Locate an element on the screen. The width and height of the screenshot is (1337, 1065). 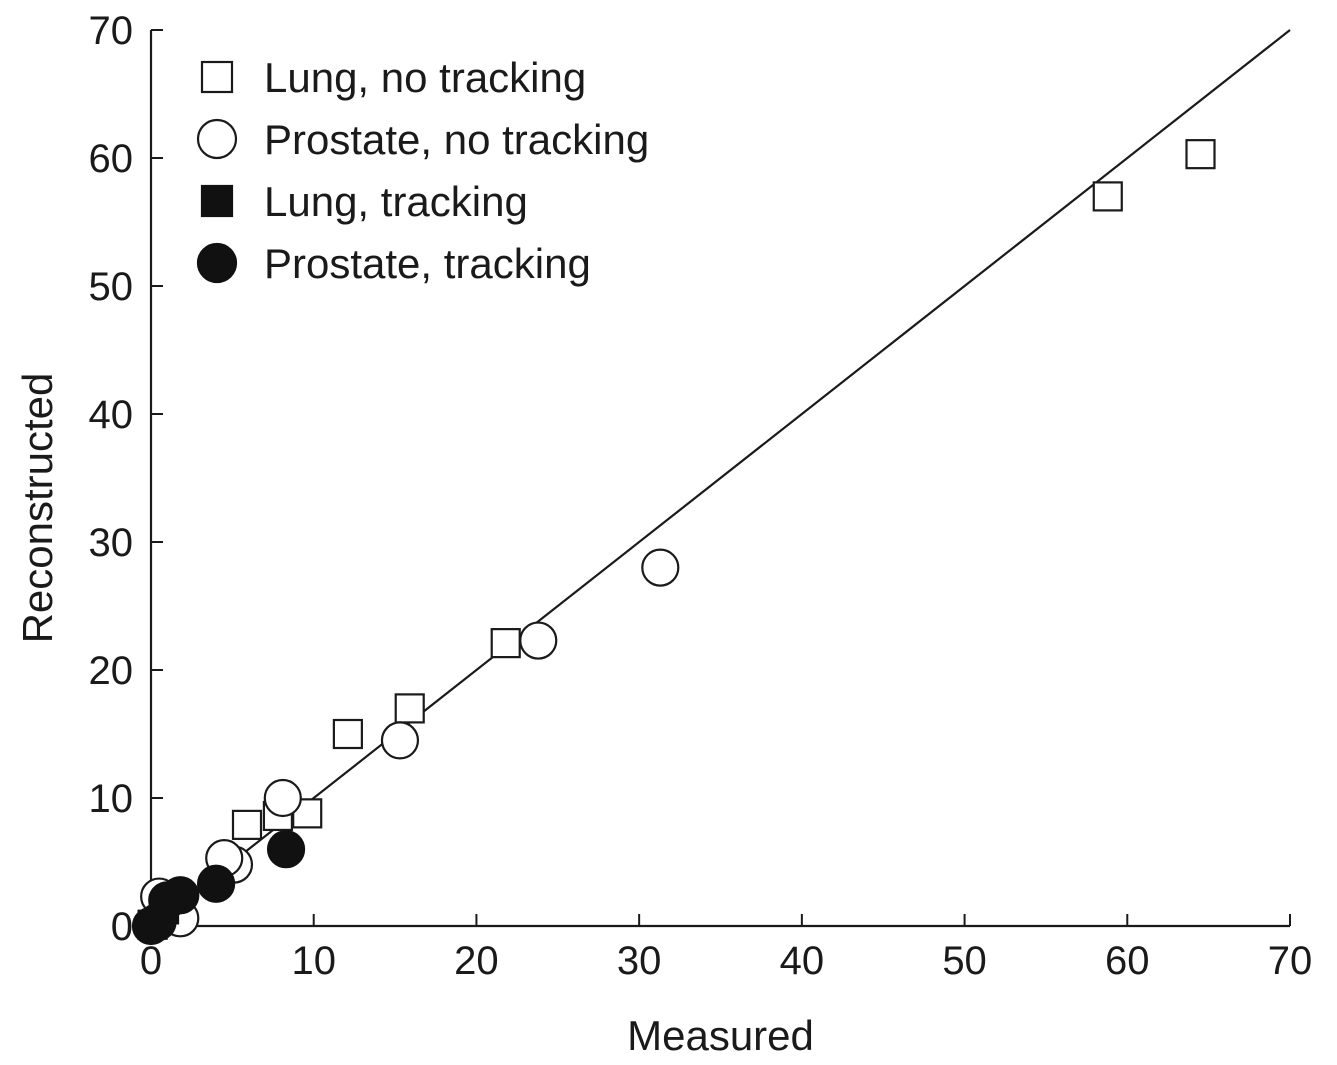
legend-label-prostate-tracking: Prostate, tracking is located at coordinates (427, 263).